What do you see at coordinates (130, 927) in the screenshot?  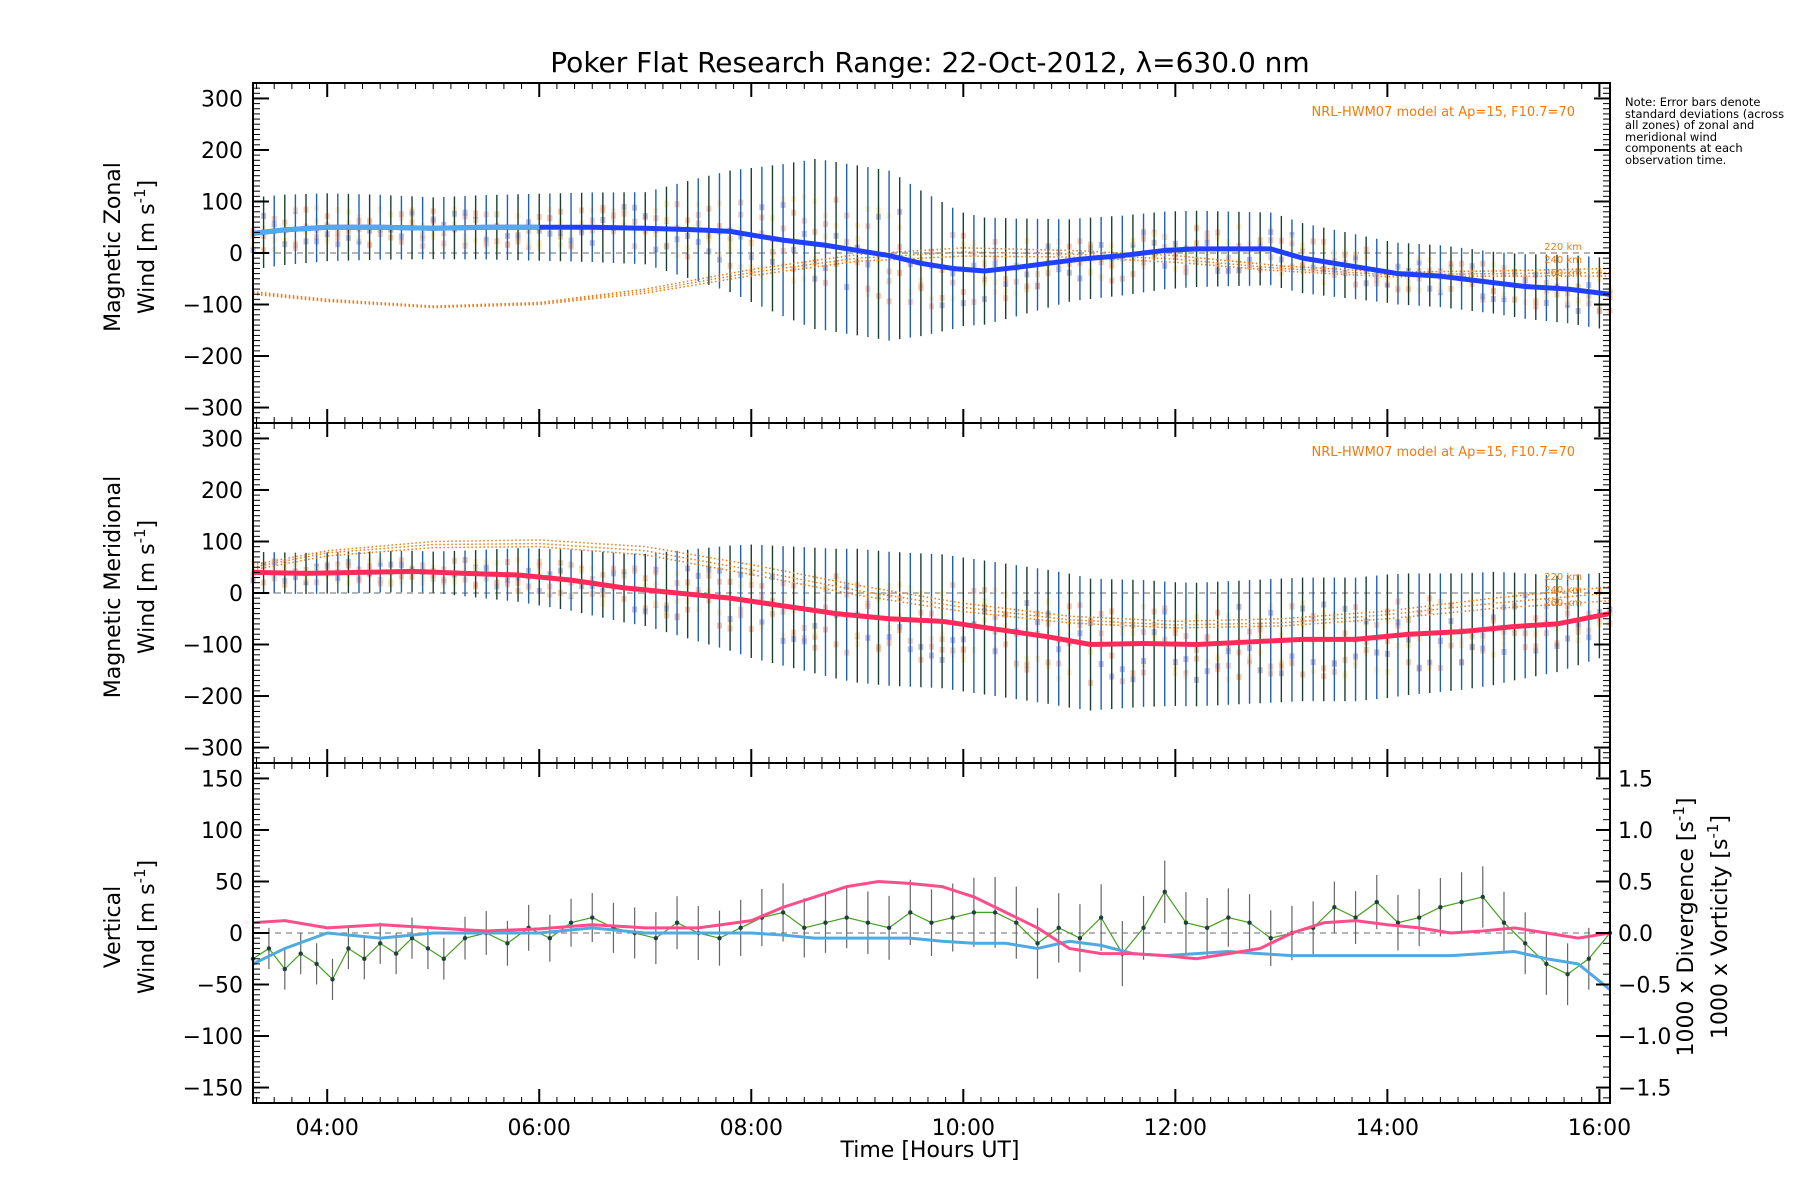 I see `vertical-ylabel: Vertical Wind [m s-1]` at bounding box center [130, 927].